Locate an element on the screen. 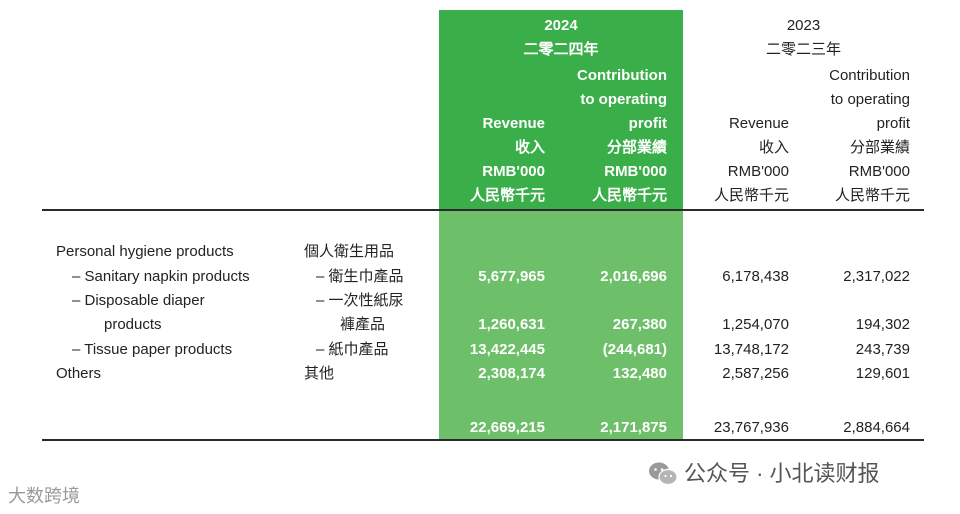 Image resolution: width=960 pixels, height=514 pixels. total-rev-2024: 22,669,215 is located at coordinates (507, 427).